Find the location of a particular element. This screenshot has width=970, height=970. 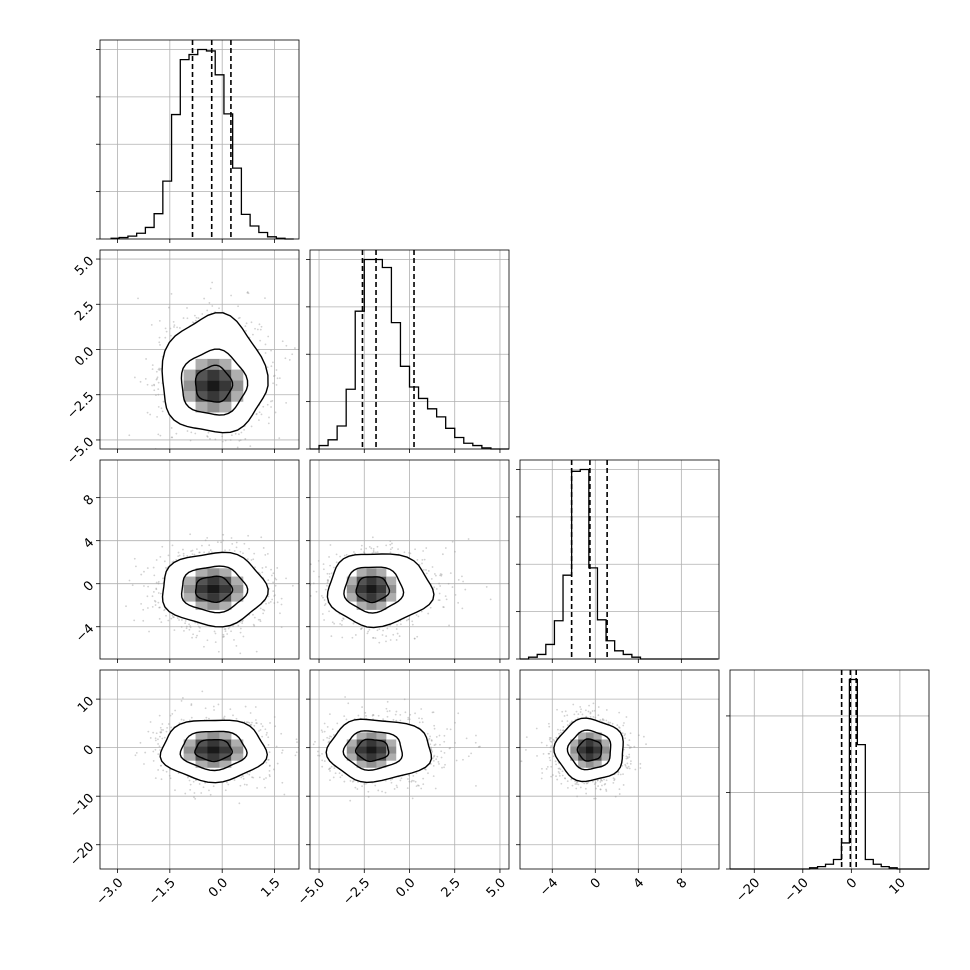

hist-panel-3: −20 −10 0 10 is located at coordinates (828, 787).